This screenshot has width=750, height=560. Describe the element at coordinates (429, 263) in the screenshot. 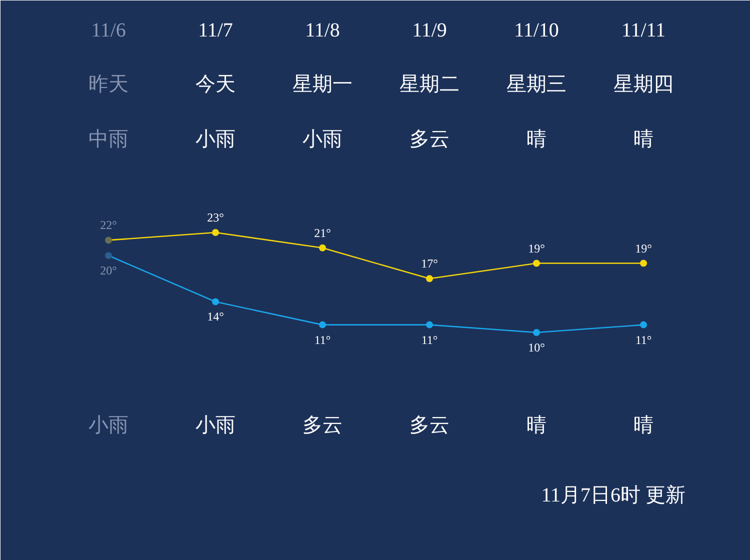

I see `data-label: 17°` at that location.